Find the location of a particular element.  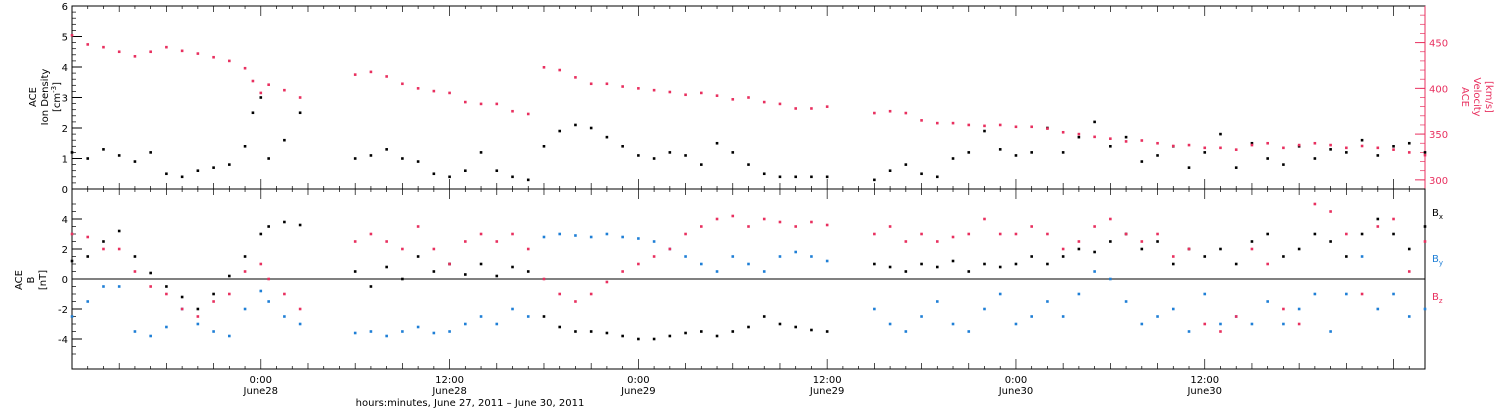

time-tick-label: 0:00 is located at coordinates (638, 380).